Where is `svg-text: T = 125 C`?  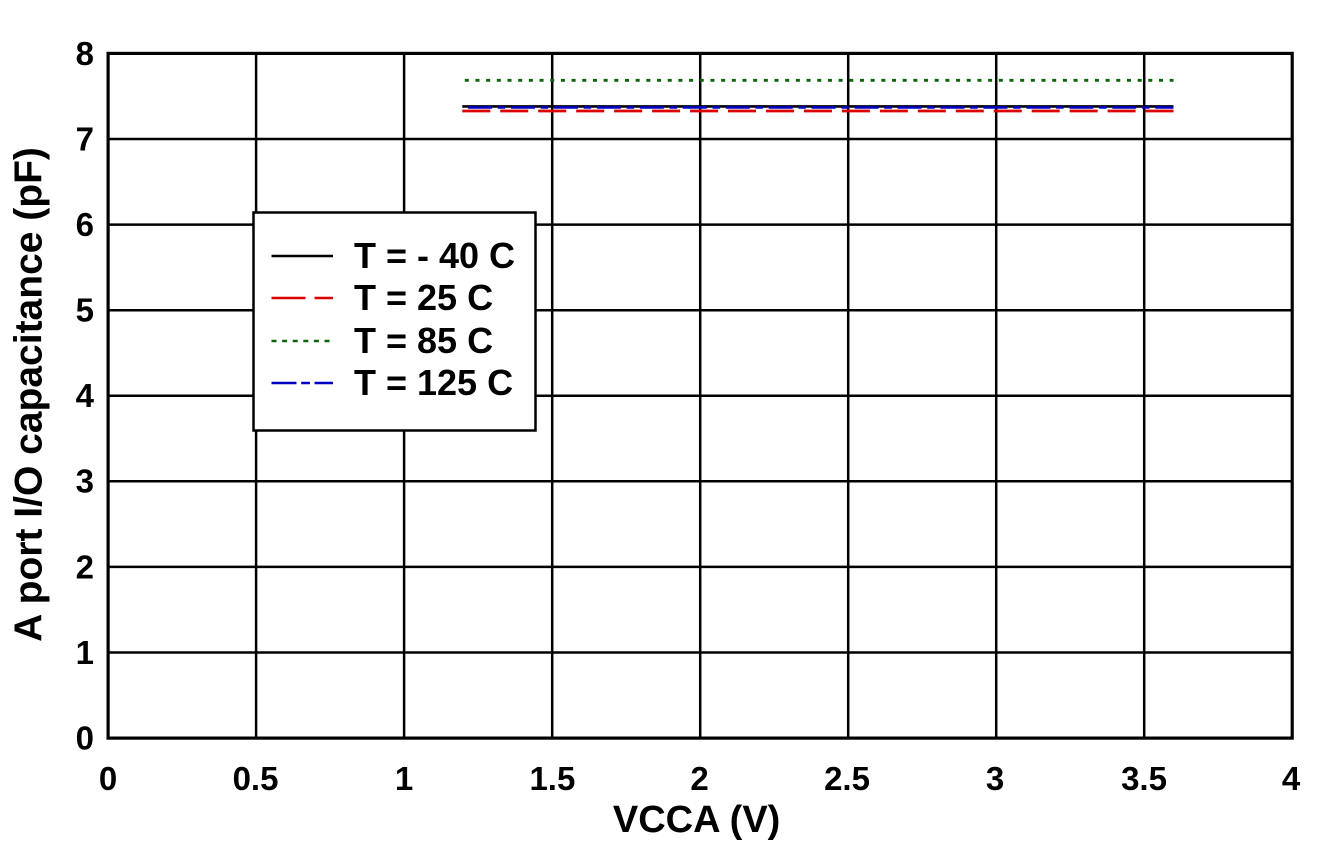 svg-text: T = 125 C is located at coordinates (433, 382).